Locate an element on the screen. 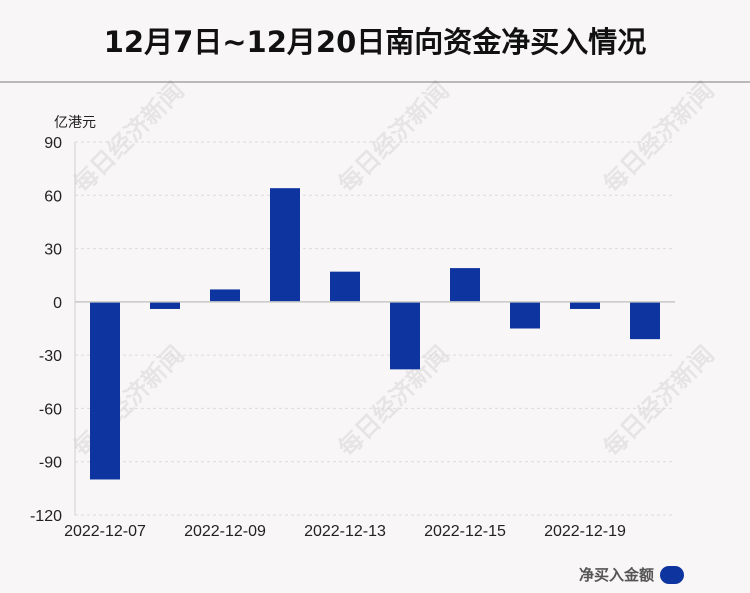  y-tick-label: -120 is located at coordinates (46, 516).